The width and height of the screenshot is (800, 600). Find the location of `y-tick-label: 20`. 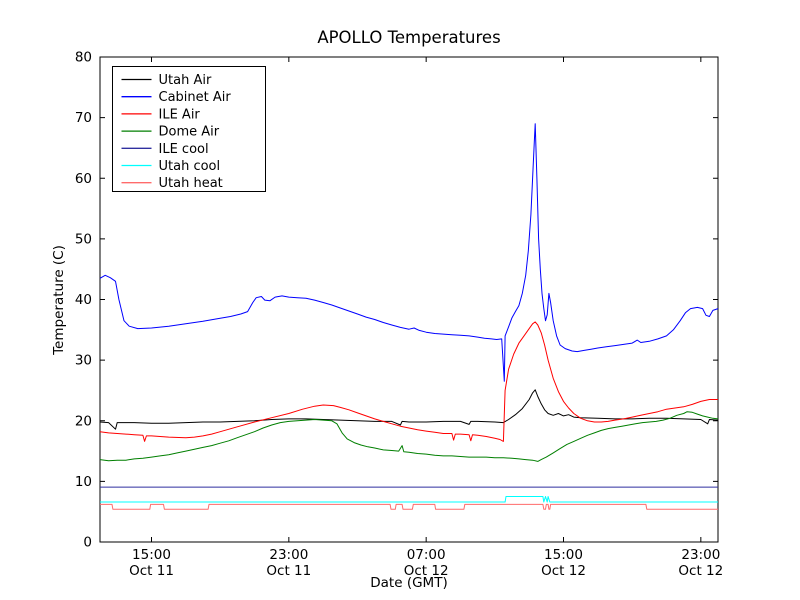

y-tick-label: 20 is located at coordinates (83, 421).